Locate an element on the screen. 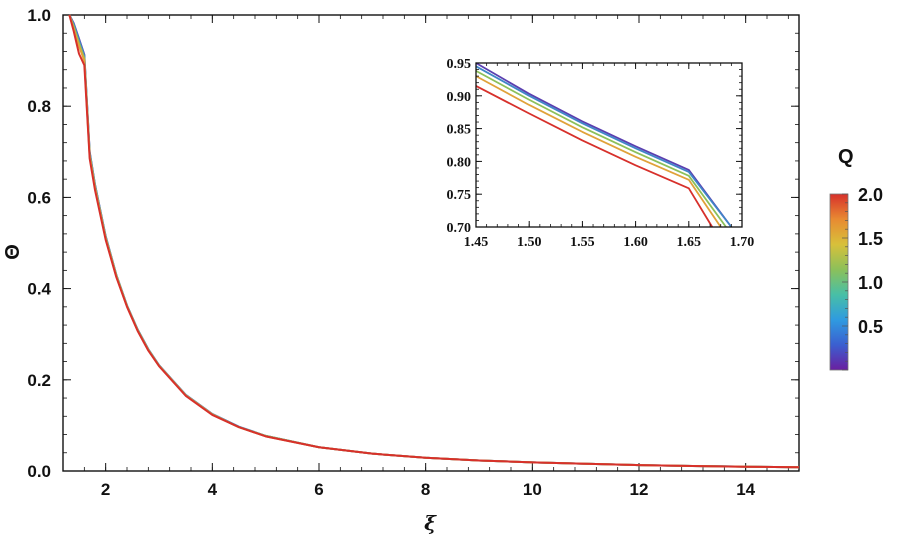 The width and height of the screenshot is (906, 539). colorbar-tick-label: 1.0 is located at coordinates (870, 283).